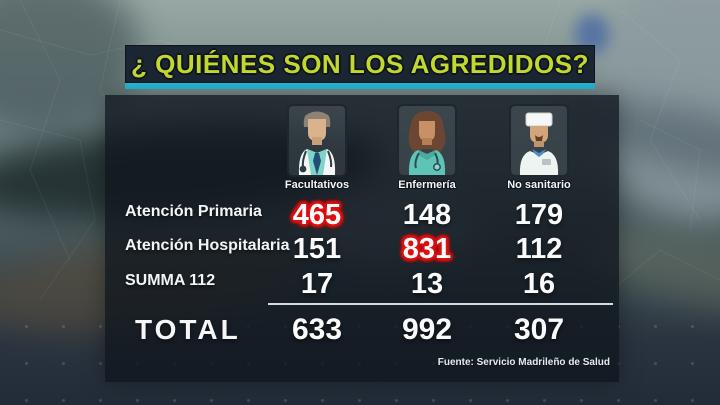 The width and height of the screenshot is (720, 405). I want to click on headline-cyan-underline, so click(360, 86).